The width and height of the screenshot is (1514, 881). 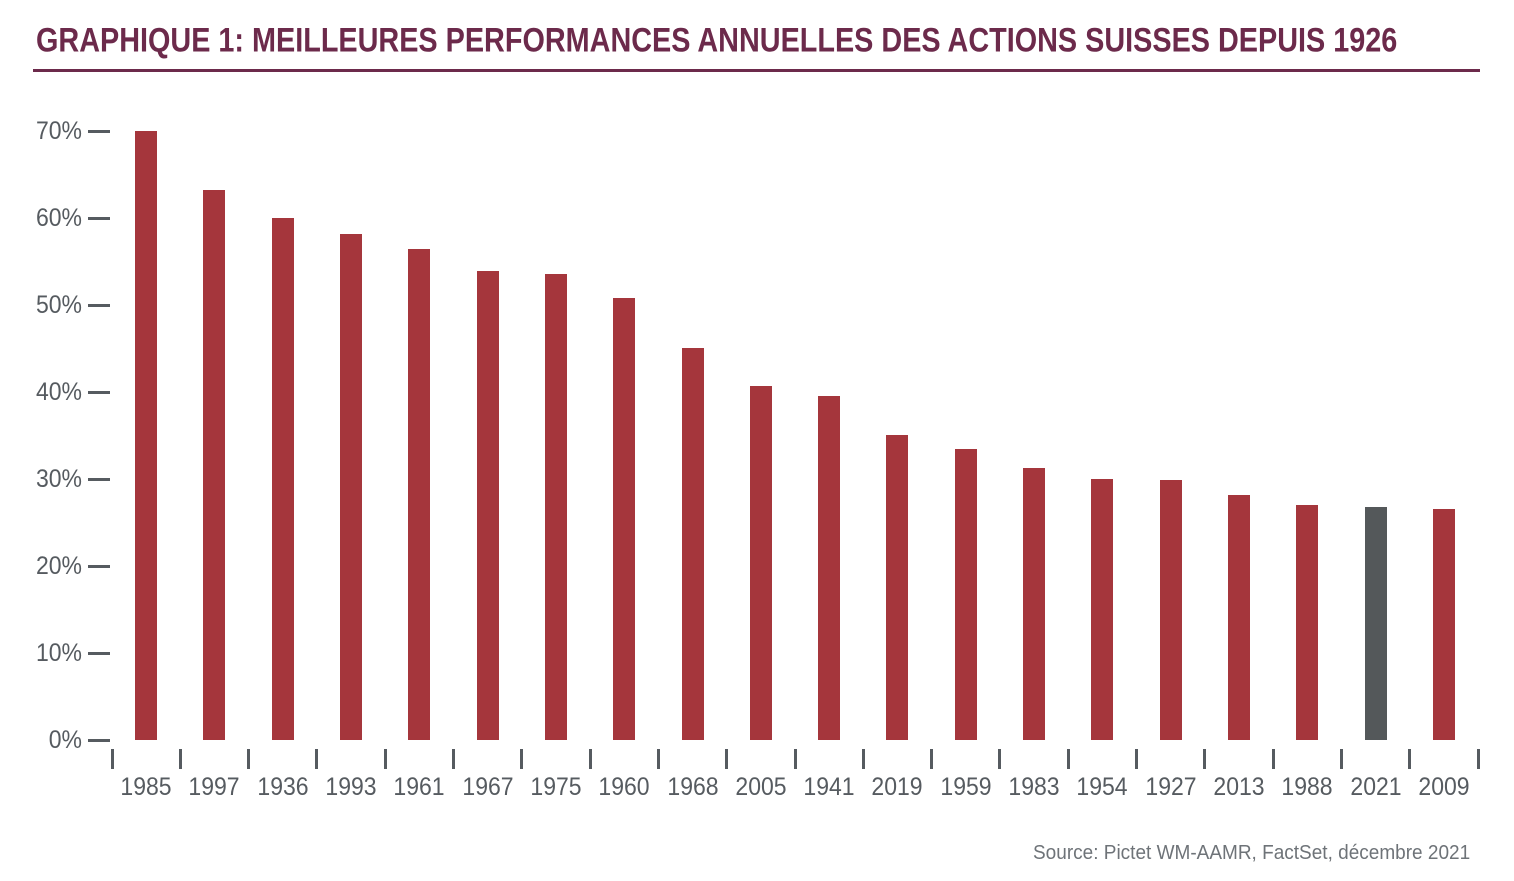 What do you see at coordinates (58, 392) in the screenshot?
I see `y-axis-label-40: 40%` at bounding box center [58, 392].